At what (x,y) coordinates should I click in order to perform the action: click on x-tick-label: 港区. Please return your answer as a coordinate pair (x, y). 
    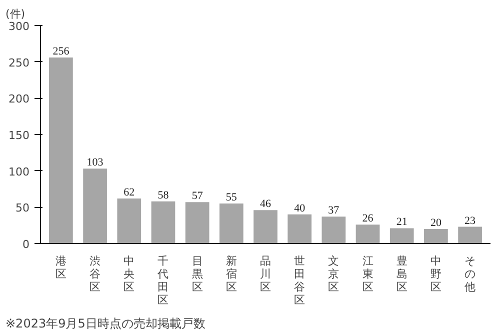
    Looking at the image, I should click on (60, 267).